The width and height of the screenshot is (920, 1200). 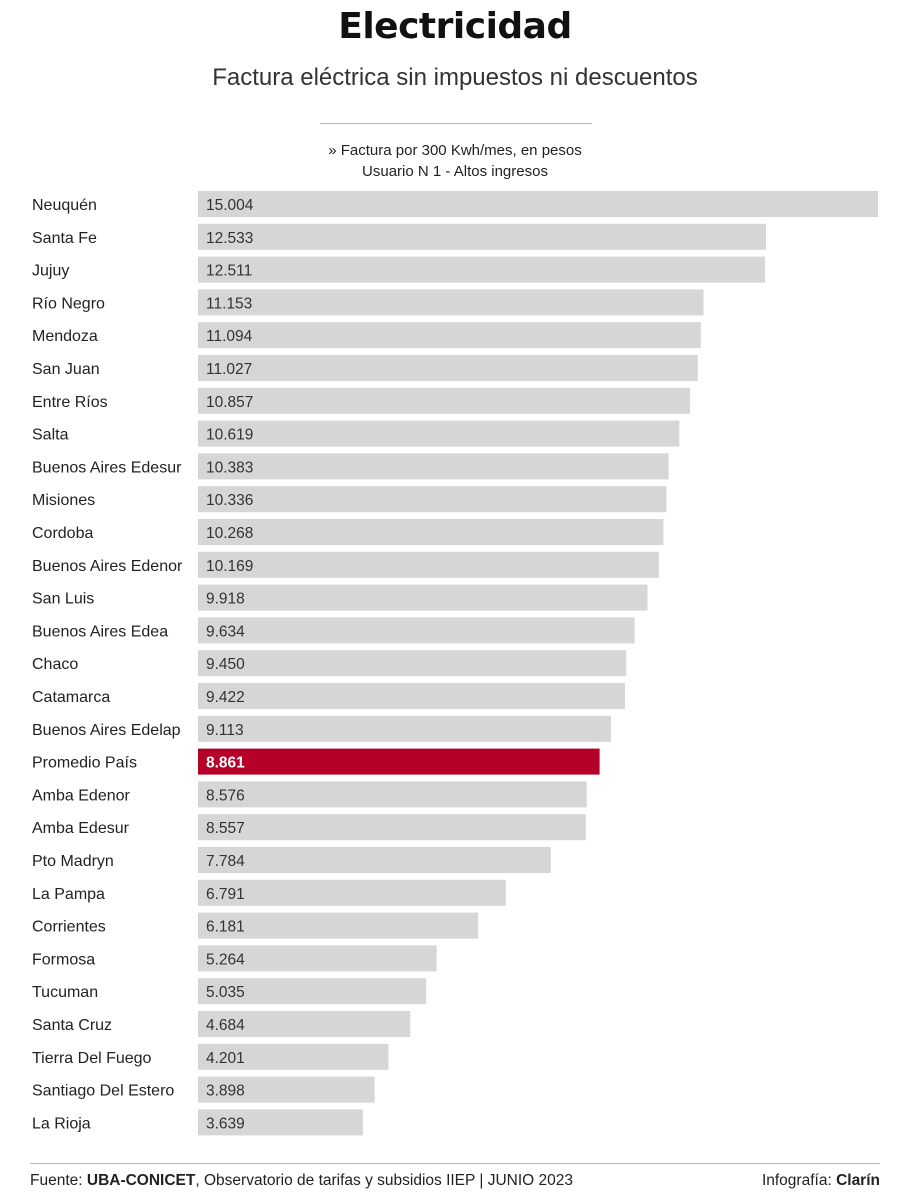 I want to click on bar-santiago-del-estero, so click(x=286, y=1089).